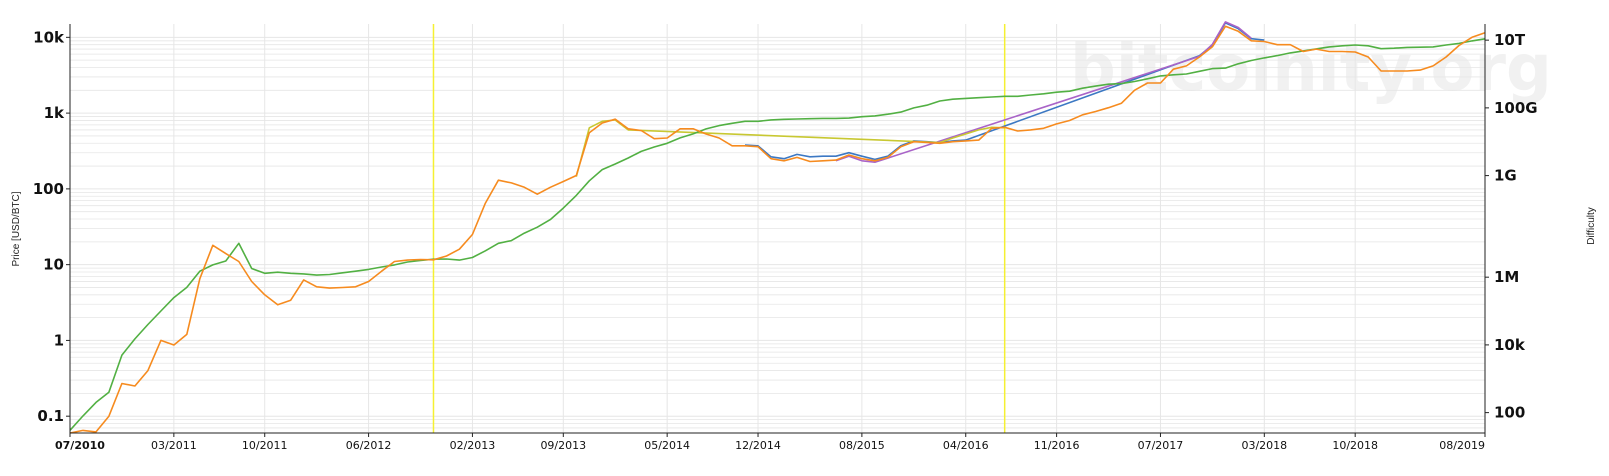 The image size is (1609, 476). Describe the element at coordinates (49, 37) in the screenshot. I see `y-tick-label-left: 10k` at that location.